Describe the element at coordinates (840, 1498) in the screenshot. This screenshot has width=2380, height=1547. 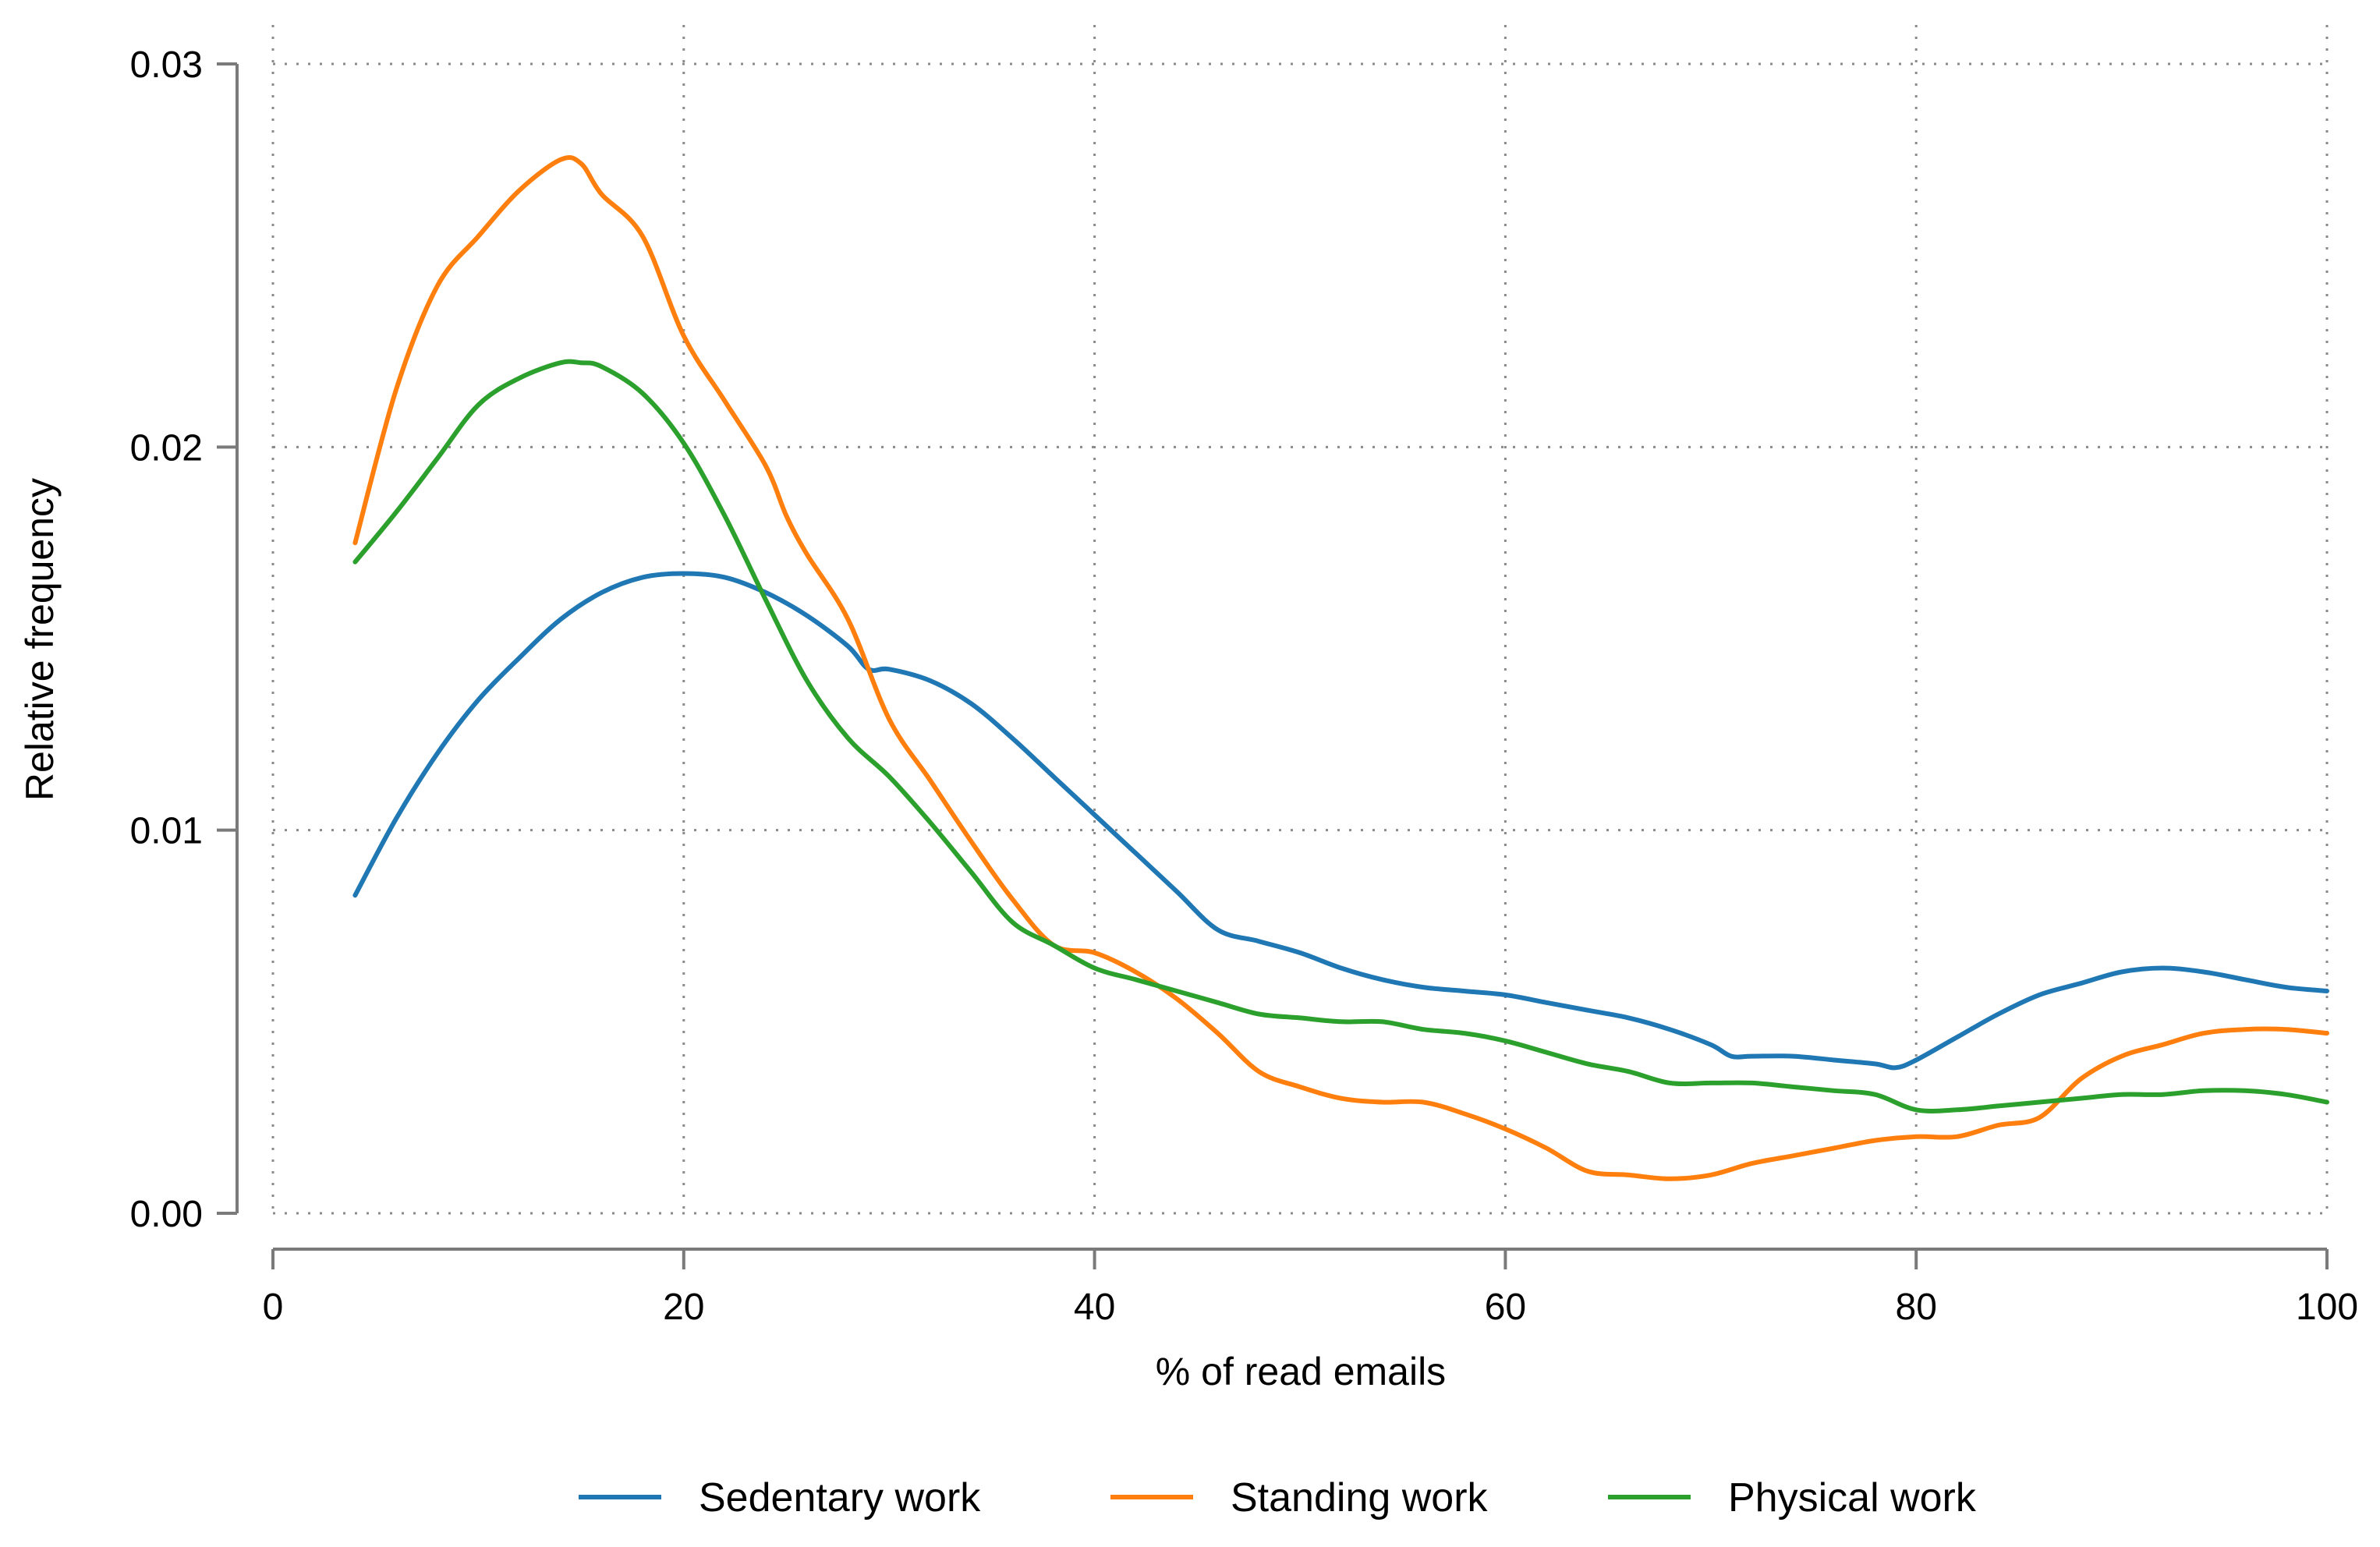
I see `legend-label: Sedentary work` at that location.